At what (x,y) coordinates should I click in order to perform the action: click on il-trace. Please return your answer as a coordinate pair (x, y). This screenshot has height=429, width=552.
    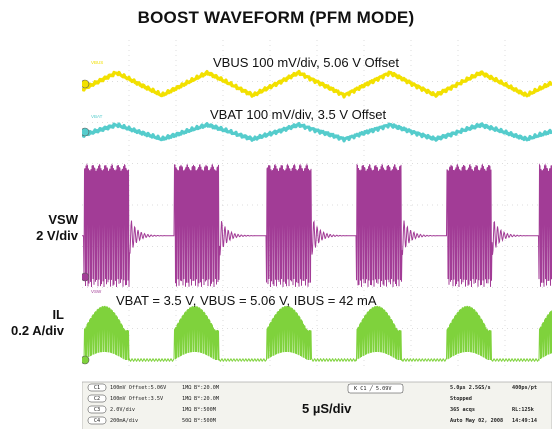
    Looking at the image, I should click on (317, 334).